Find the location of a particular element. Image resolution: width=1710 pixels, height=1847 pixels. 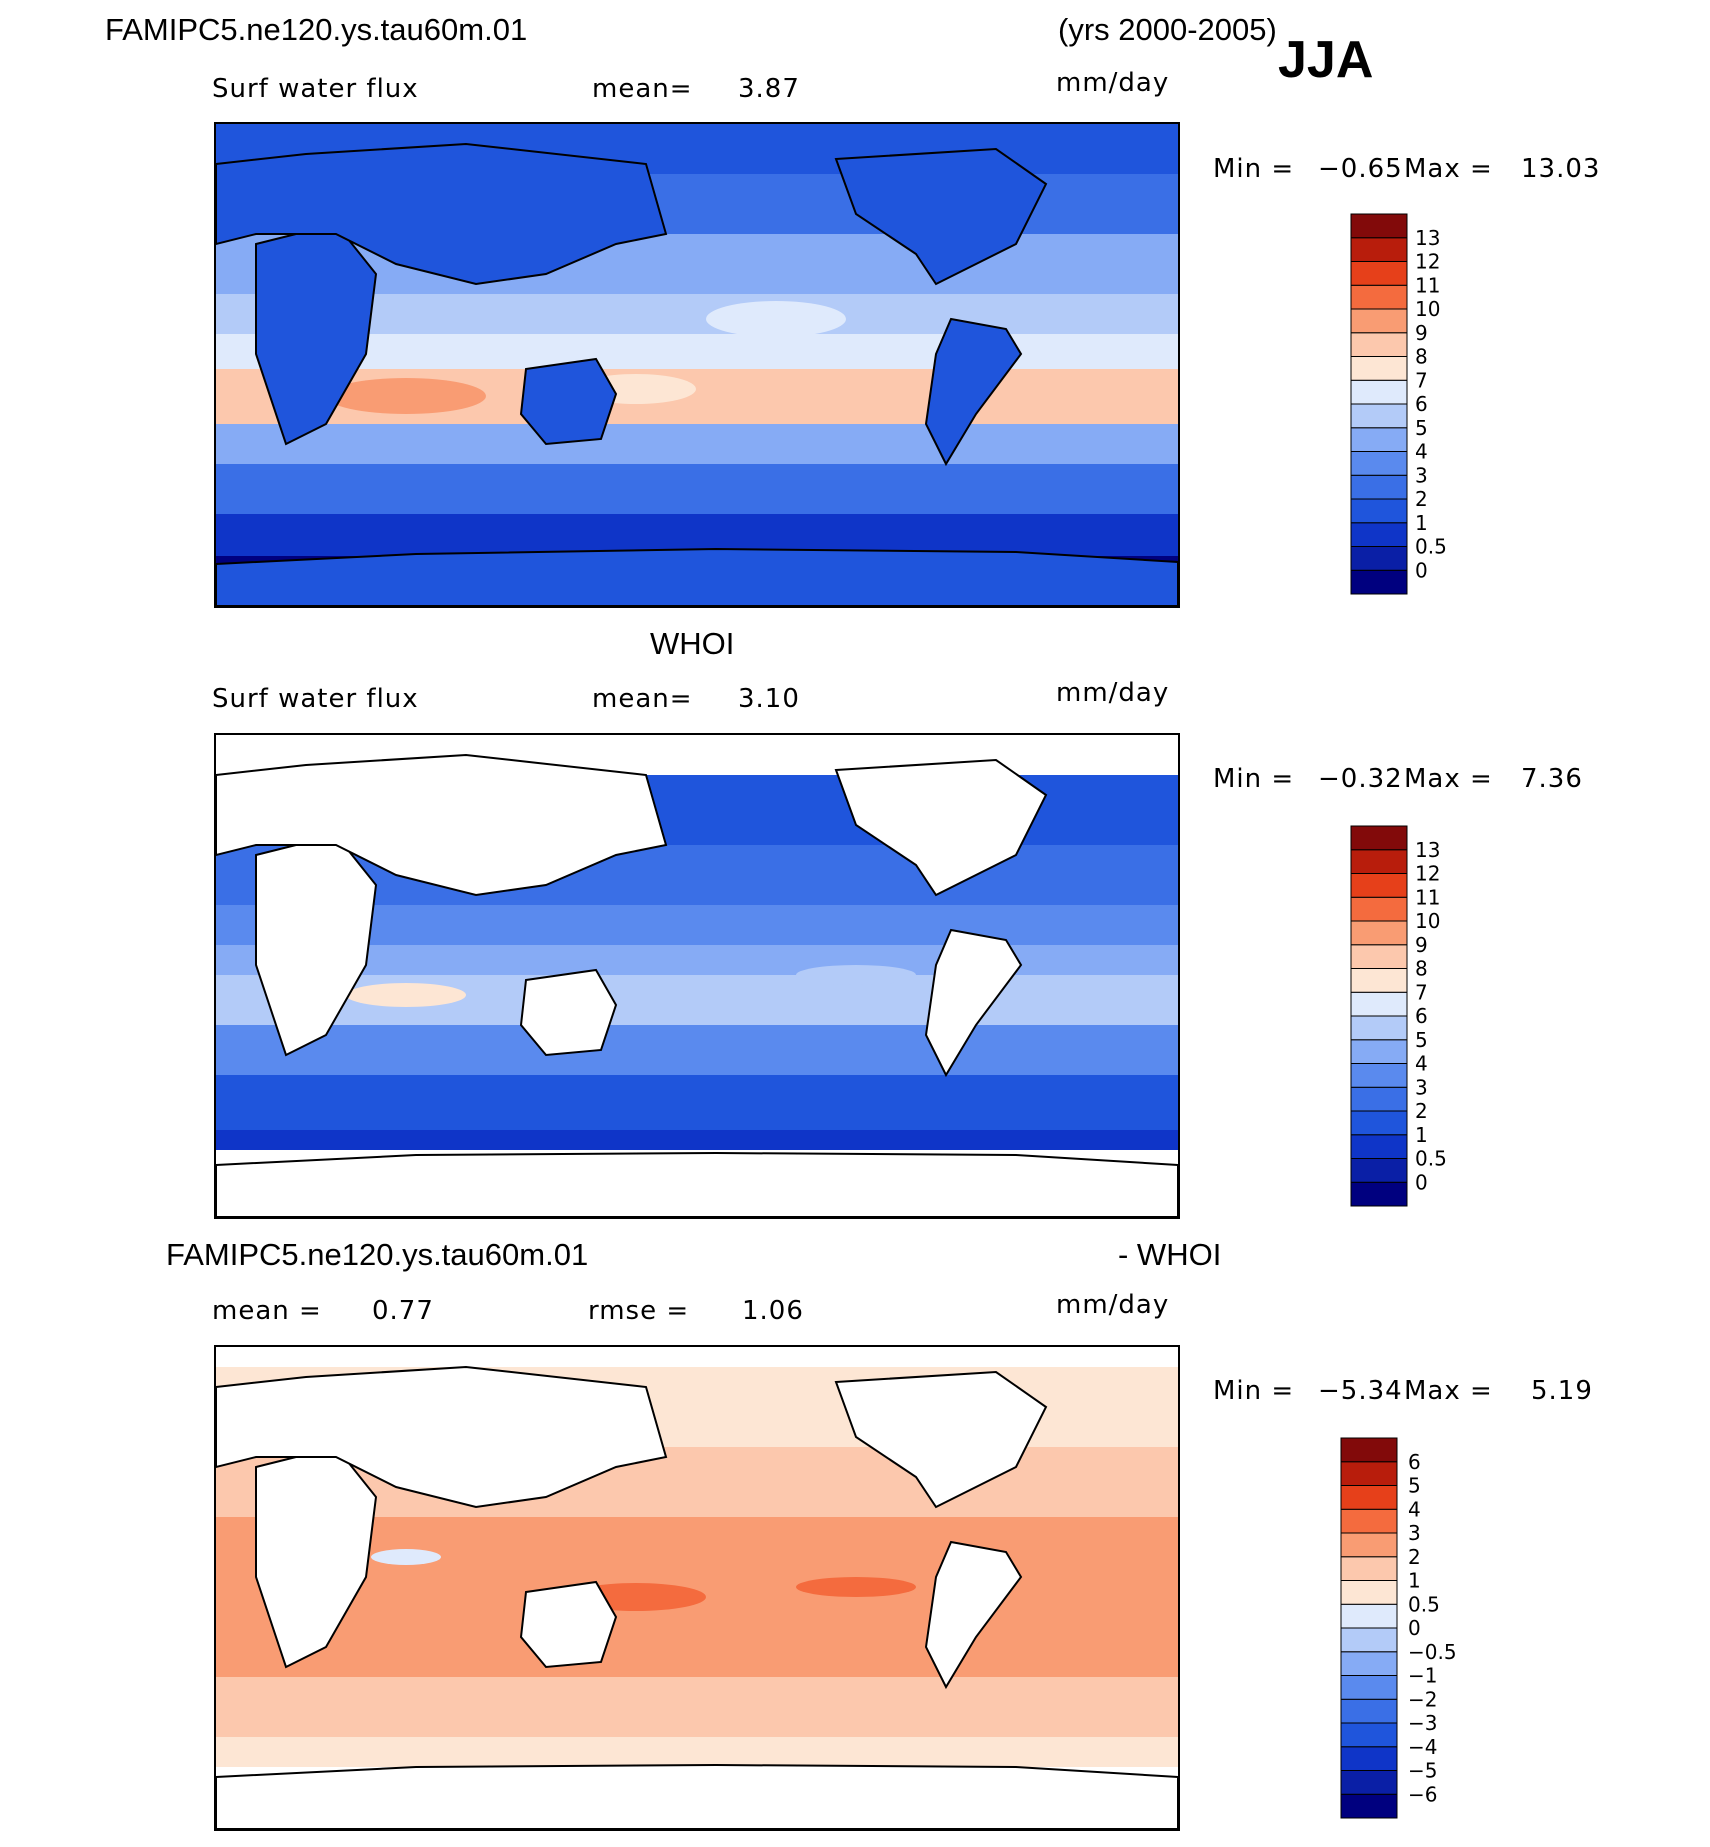

panel2-mean-value: 3.10 is located at coordinates (769, 699).